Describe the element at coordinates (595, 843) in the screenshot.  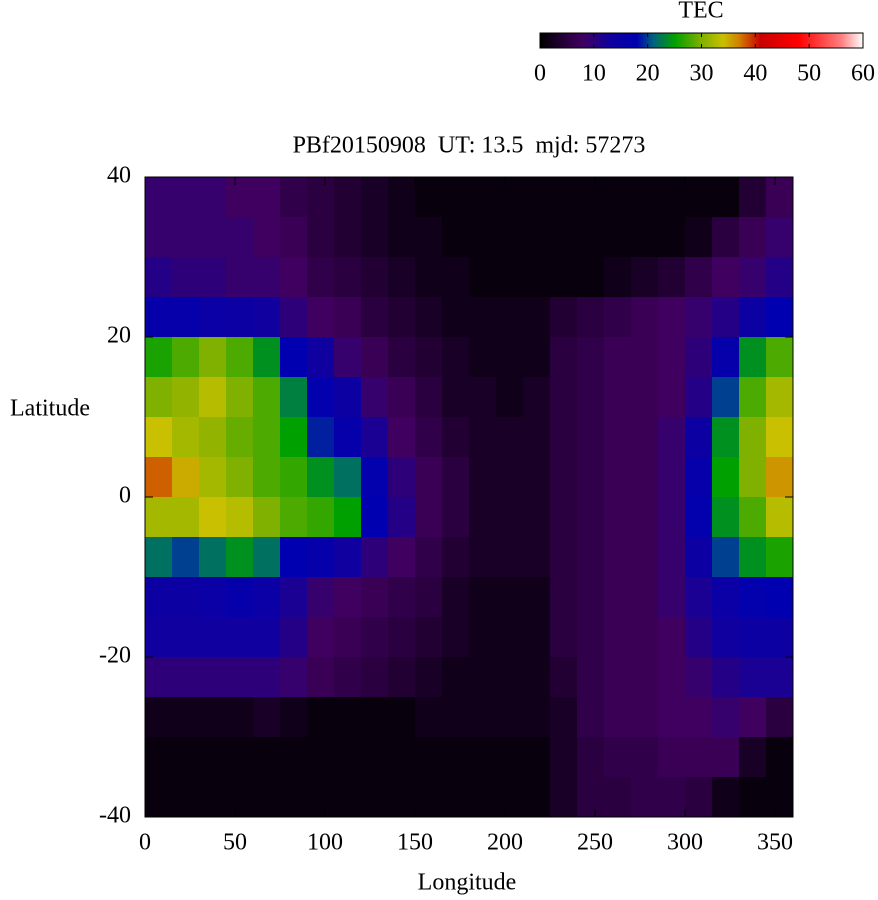
I see `x-tick-label: 250` at that location.